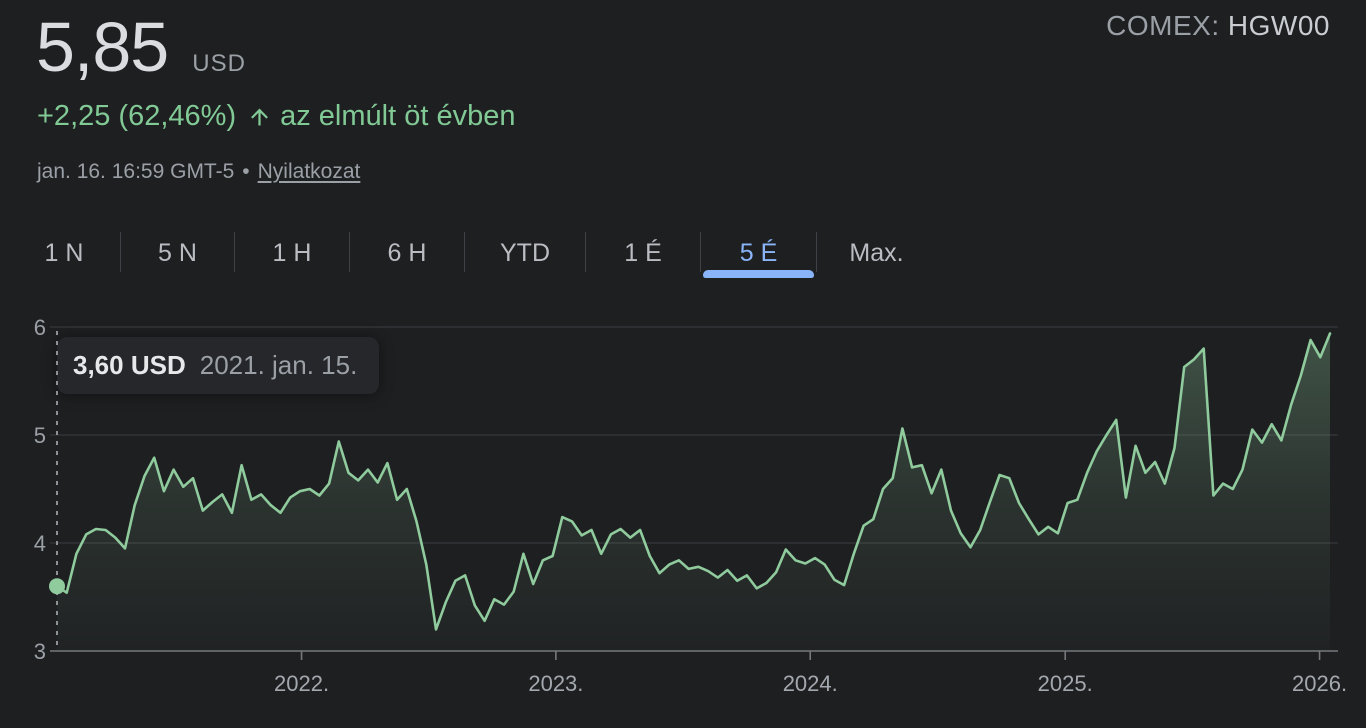 This screenshot has height=728, width=1366. Describe the element at coordinates (810, 683) in the screenshot. I see `x-axis-label: 2024.` at that location.